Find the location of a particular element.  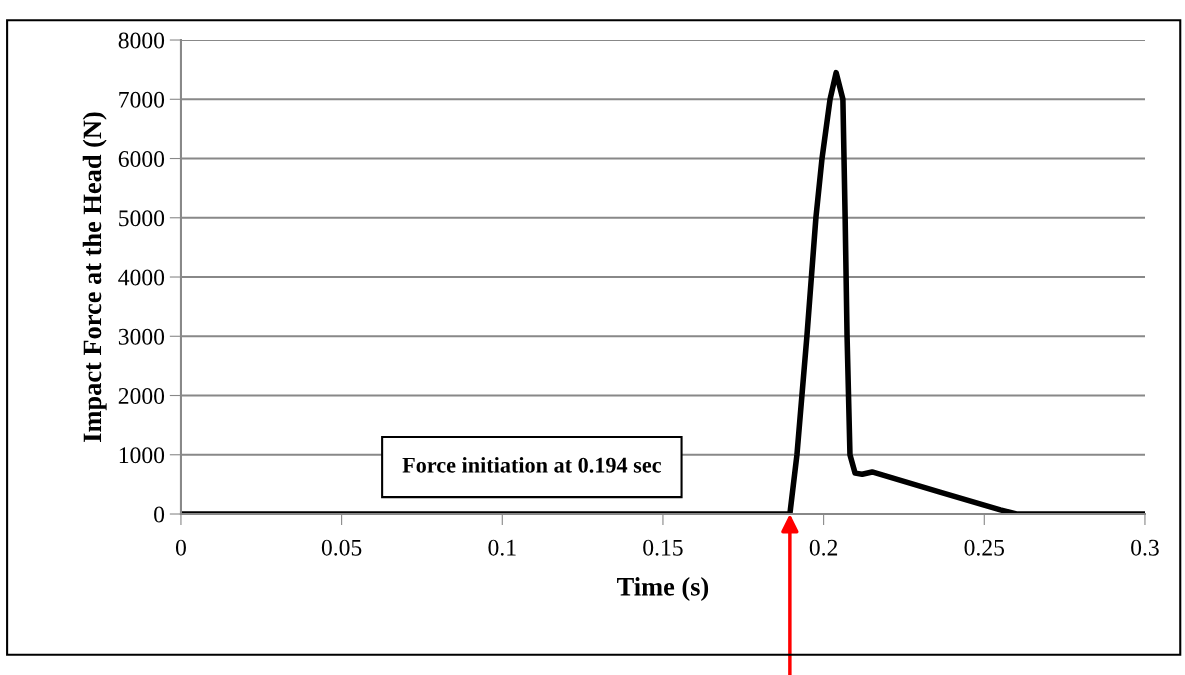

y-tick-label: 2000 is located at coordinates (141, 396).